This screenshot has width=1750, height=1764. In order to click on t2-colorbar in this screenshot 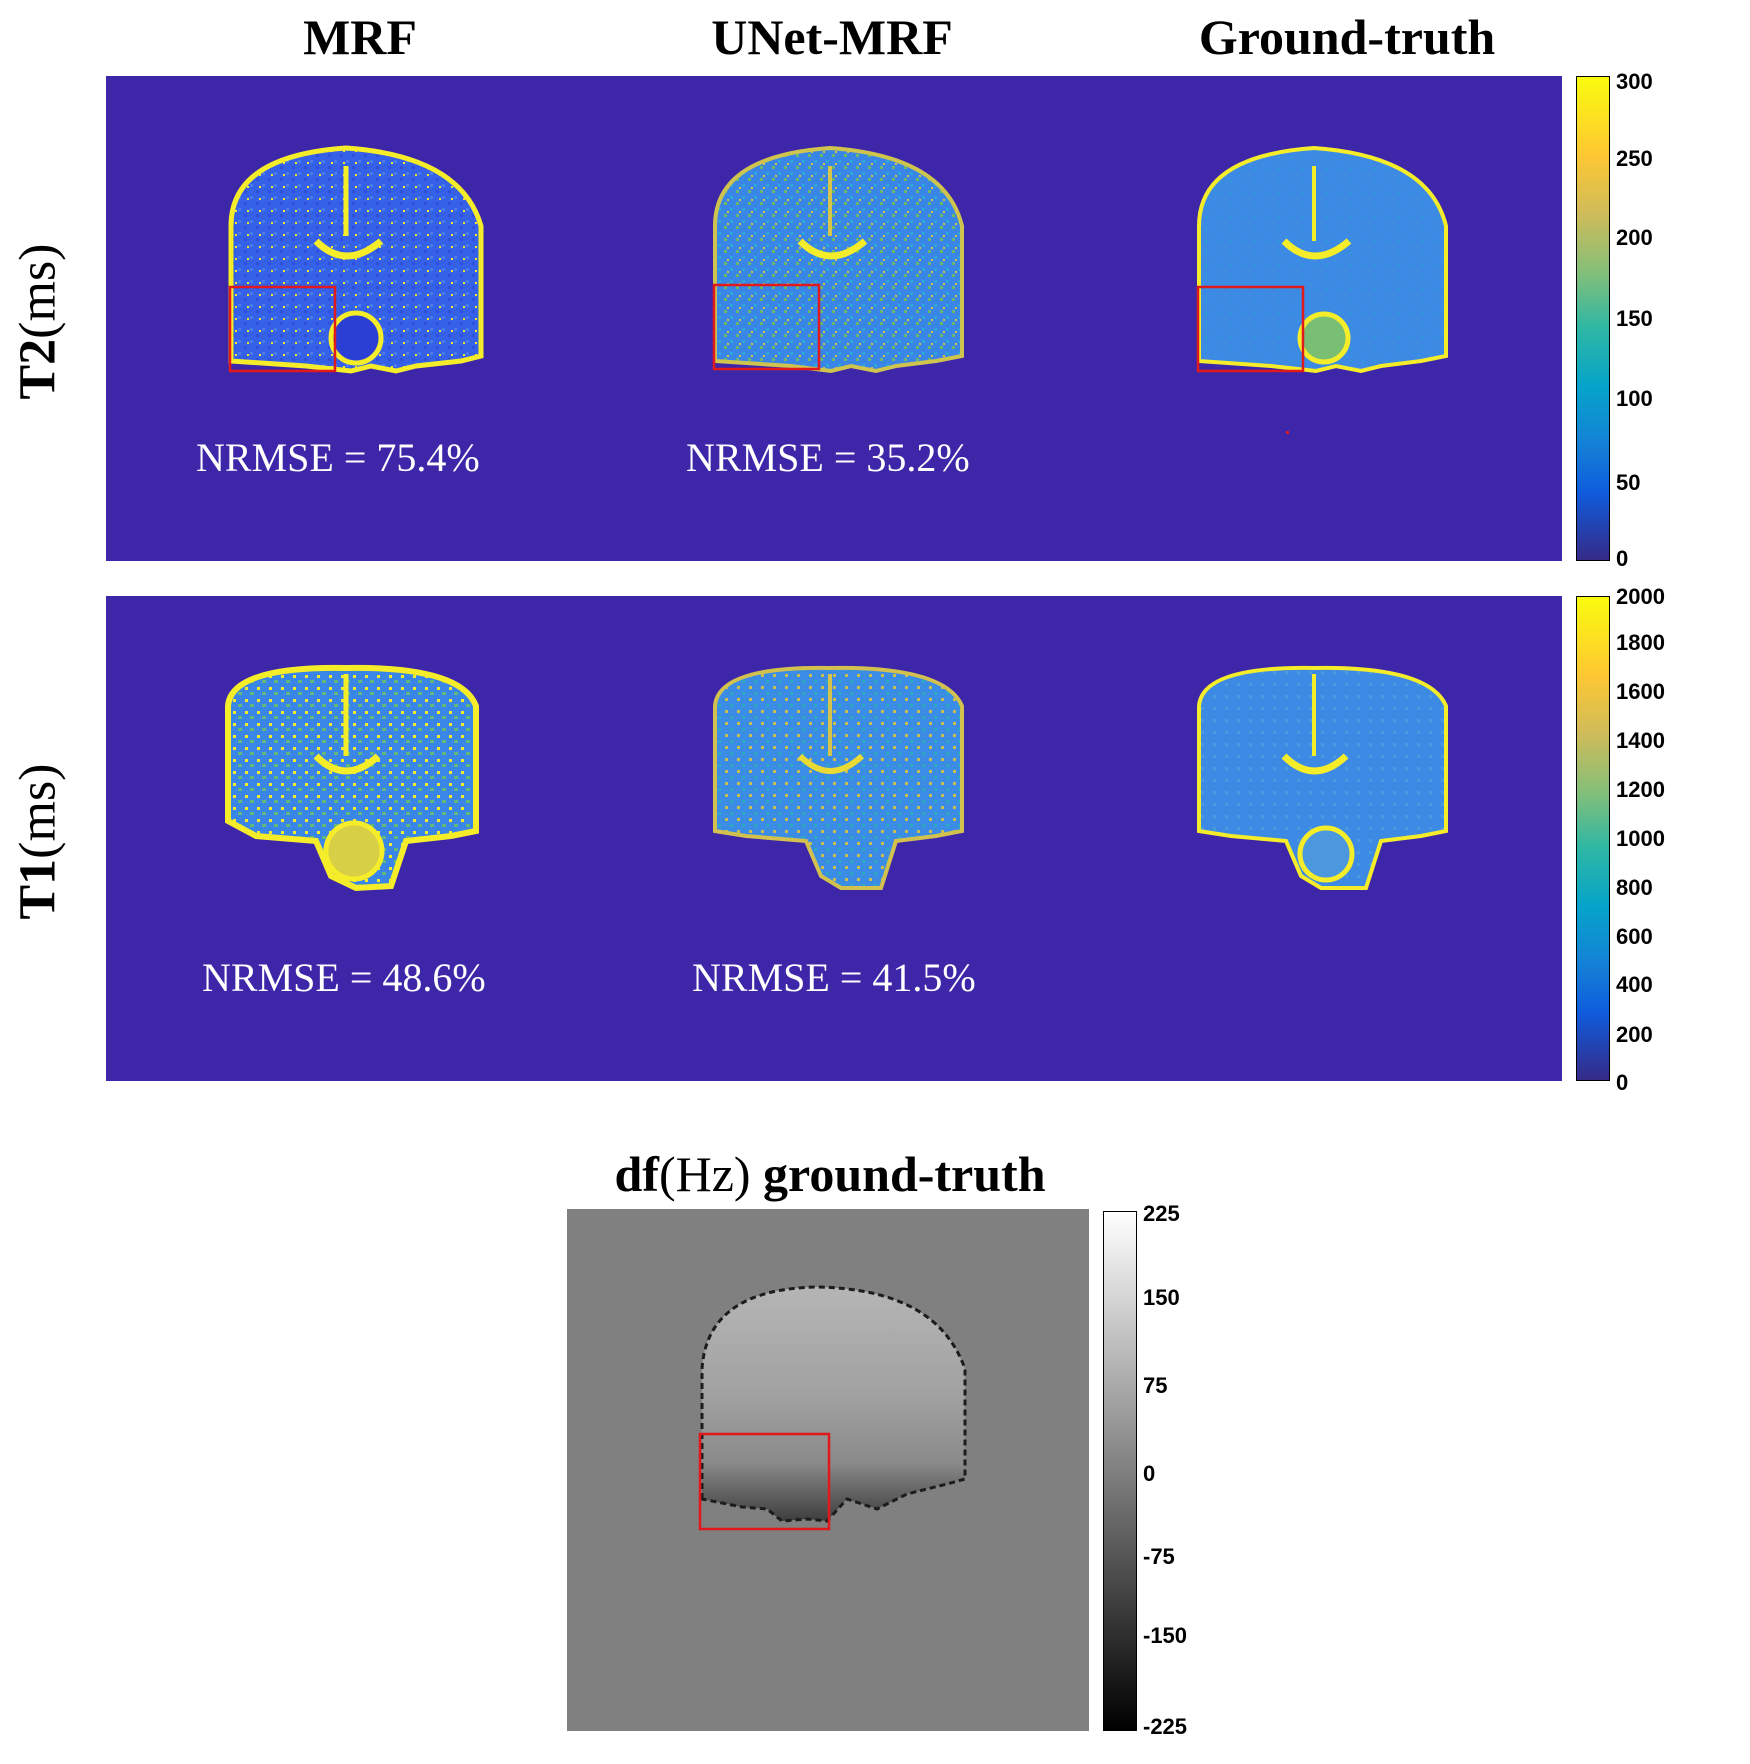, I will do `click(1593, 318)`.